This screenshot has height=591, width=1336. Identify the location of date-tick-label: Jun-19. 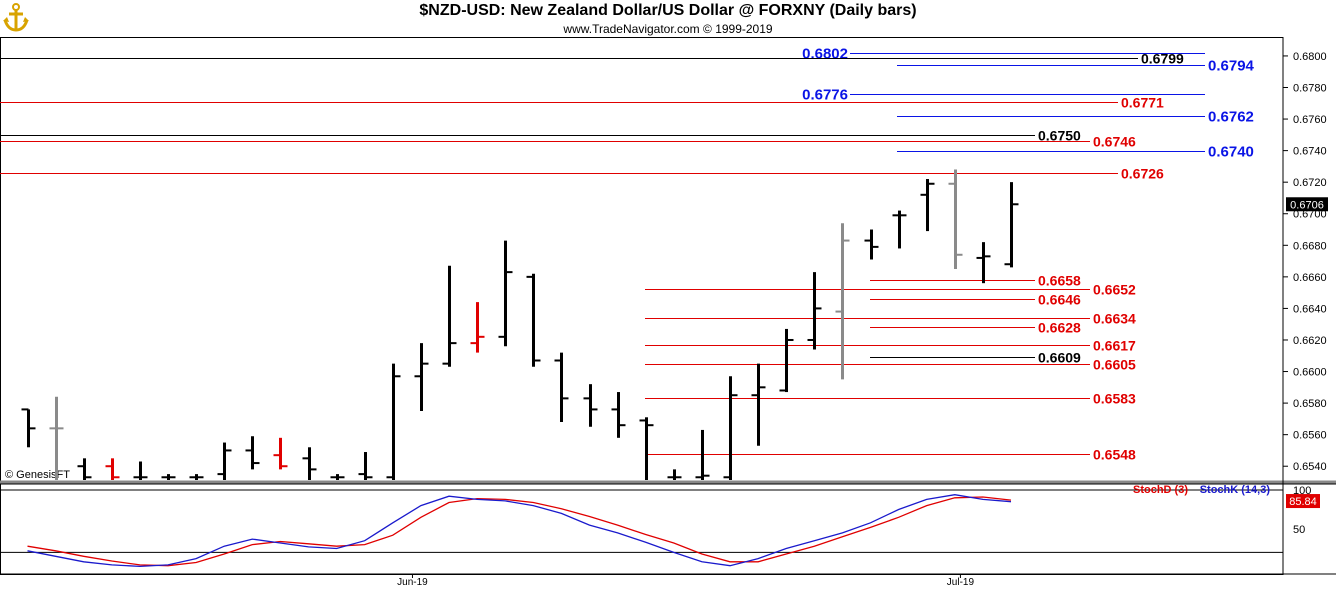
(412, 582).